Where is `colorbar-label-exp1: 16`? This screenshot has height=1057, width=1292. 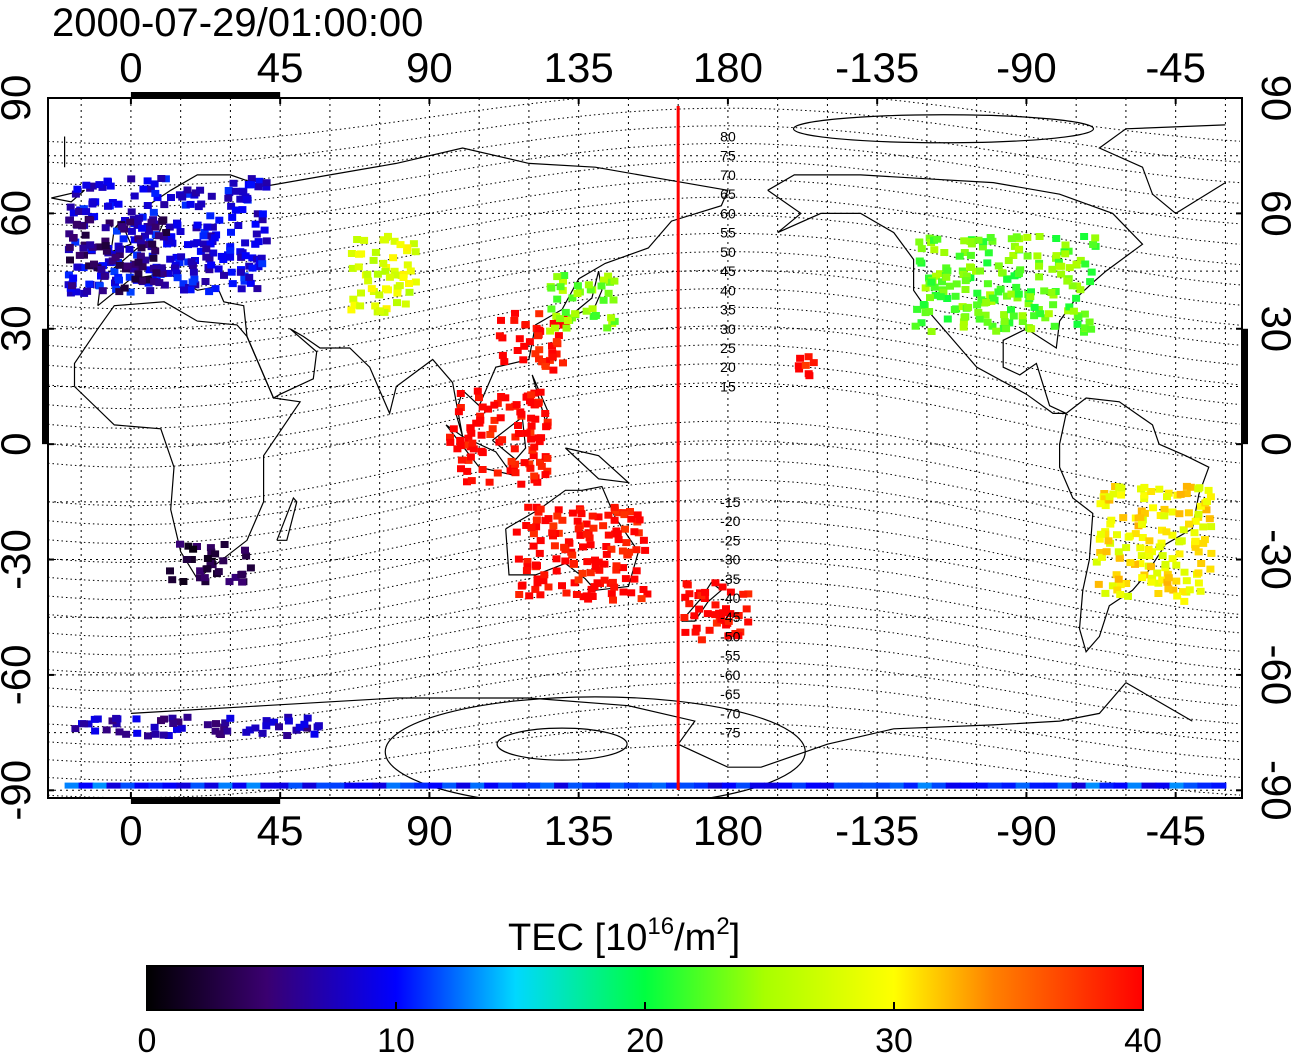
colorbar-label-exp1: 16 is located at coordinates (660, 926).